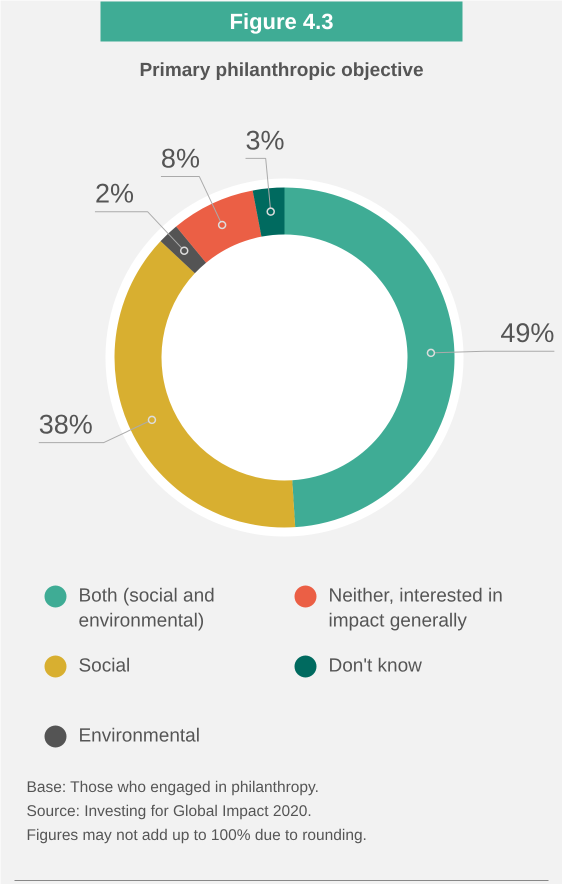 The width and height of the screenshot is (562, 884). I want to click on data-label: 2%, so click(114, 193).